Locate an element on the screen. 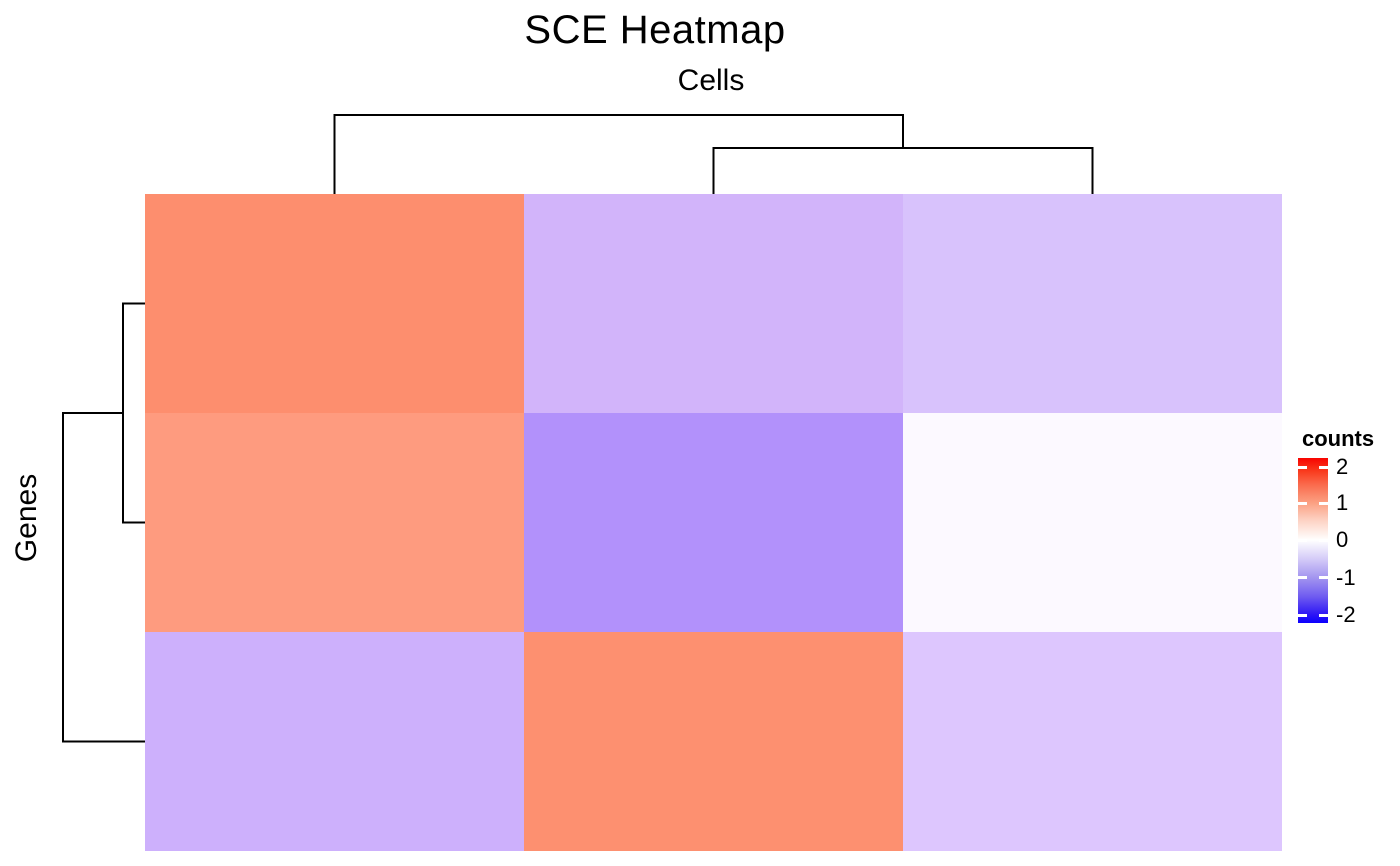  heatmap-cell-r2c3 is located at coordinates (1092, 522).